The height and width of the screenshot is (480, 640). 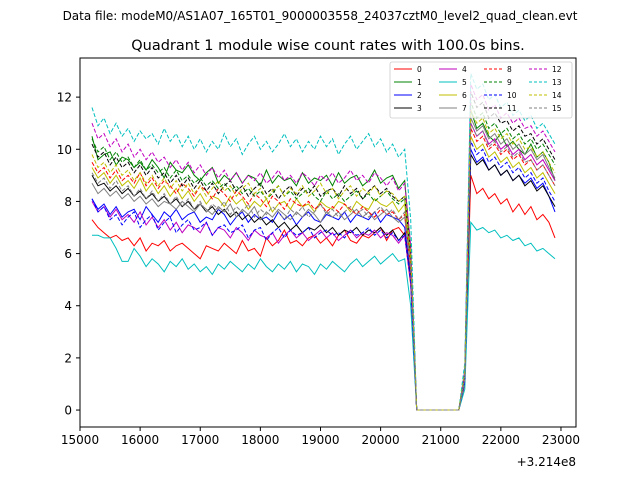 What do you see at coordinates (464, 108) in the screenshot?
I see `legend-label: 7` at bounding box center [464, 108].